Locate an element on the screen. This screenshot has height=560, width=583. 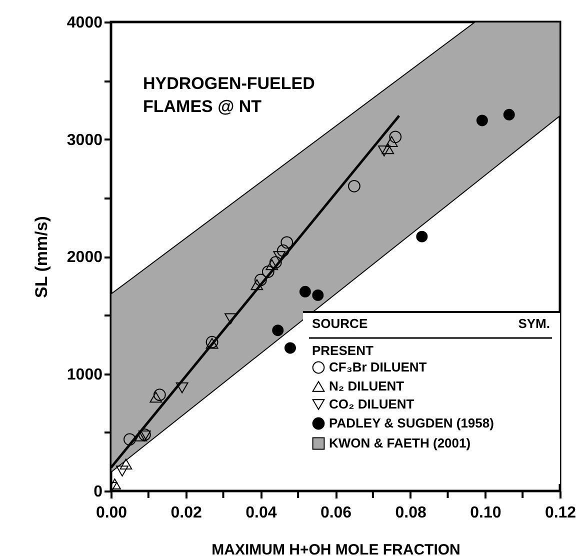
x-tick-label: 0.02 is located at coordinates (186, 513).